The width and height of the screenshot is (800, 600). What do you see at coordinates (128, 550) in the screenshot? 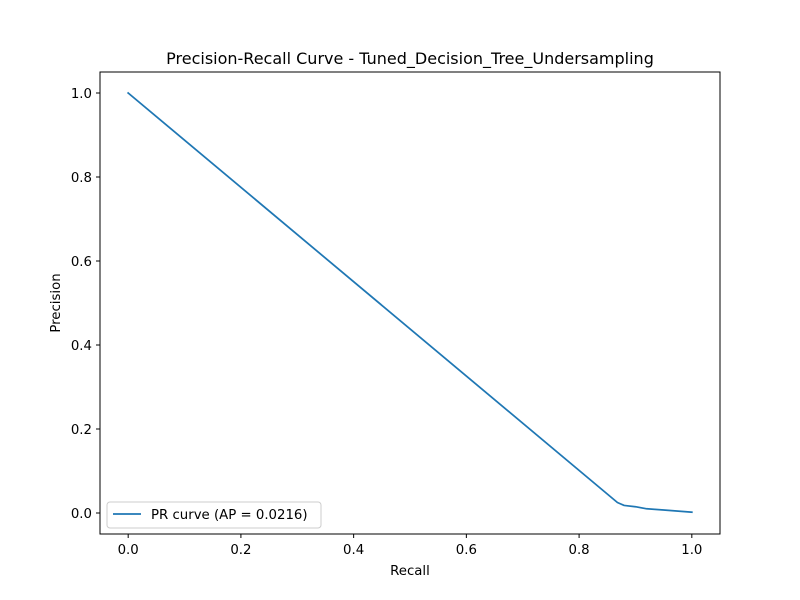
I see `x-tick-label: 0.0` at bounding box center [128, 550].